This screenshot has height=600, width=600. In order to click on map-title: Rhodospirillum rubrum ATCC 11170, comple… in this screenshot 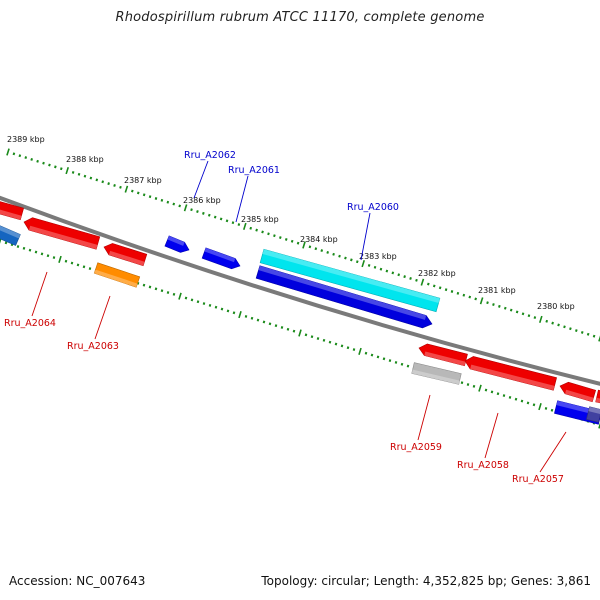, I will do `click(300, 17)`.